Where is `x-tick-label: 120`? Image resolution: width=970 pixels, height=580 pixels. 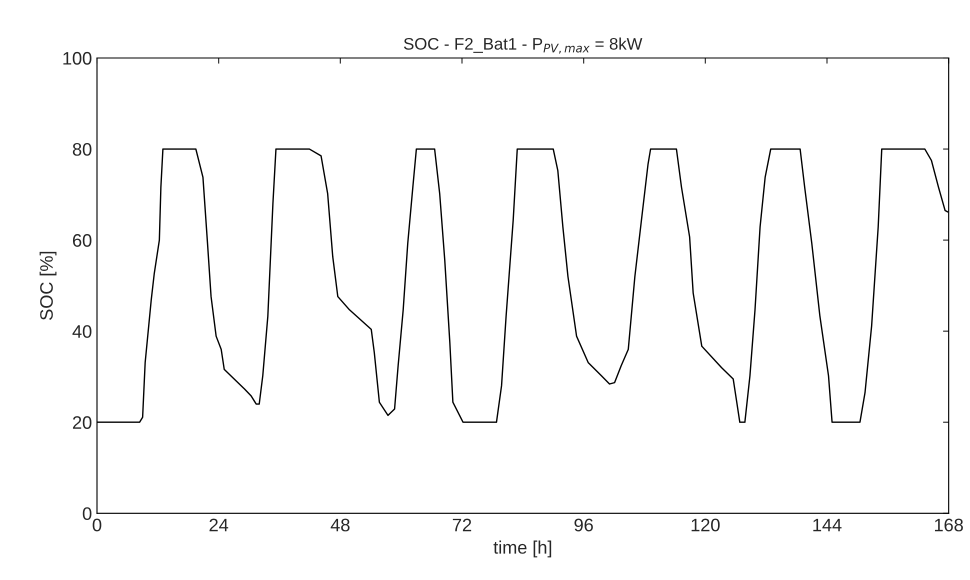
x-tick-label: 120 is located at coordinates (706, 525).